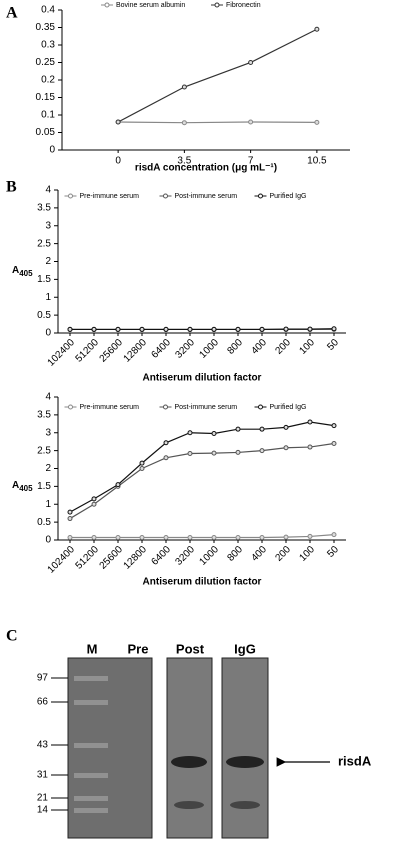  Describe the element at coordinates (44, 450) in the screenshot. I see `y-tick-label: 2.5` at that location.